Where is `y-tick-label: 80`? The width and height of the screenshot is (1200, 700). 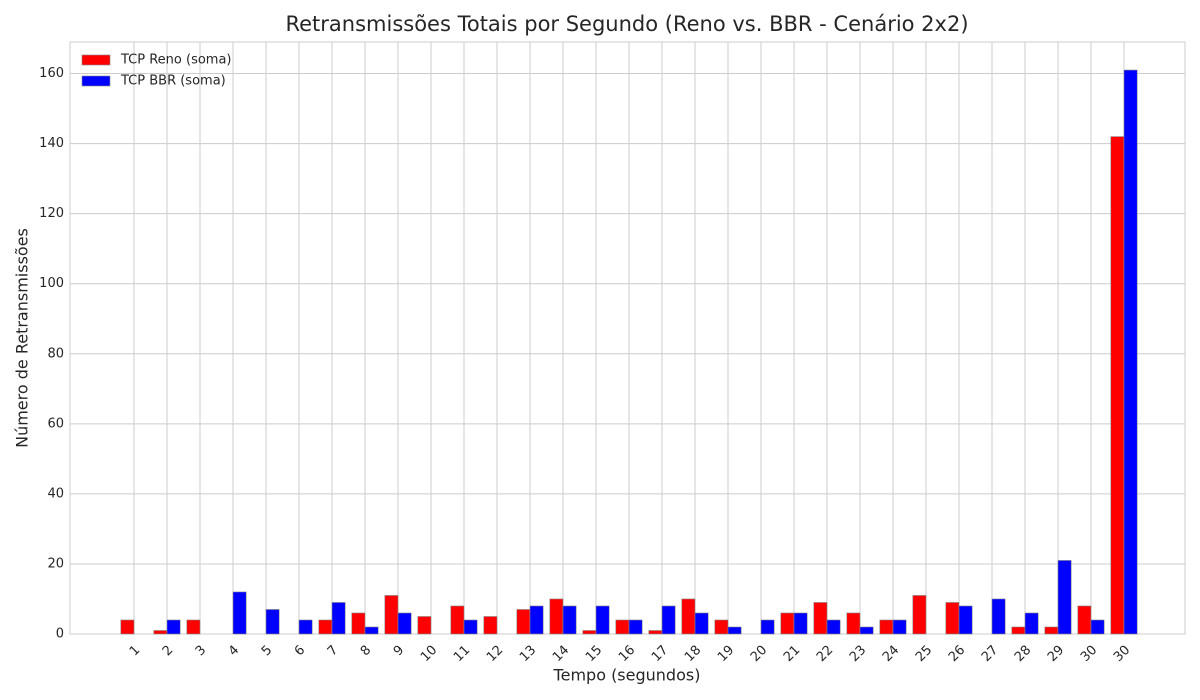
y-tick-label: 80 is located at coordinates (55, 353).